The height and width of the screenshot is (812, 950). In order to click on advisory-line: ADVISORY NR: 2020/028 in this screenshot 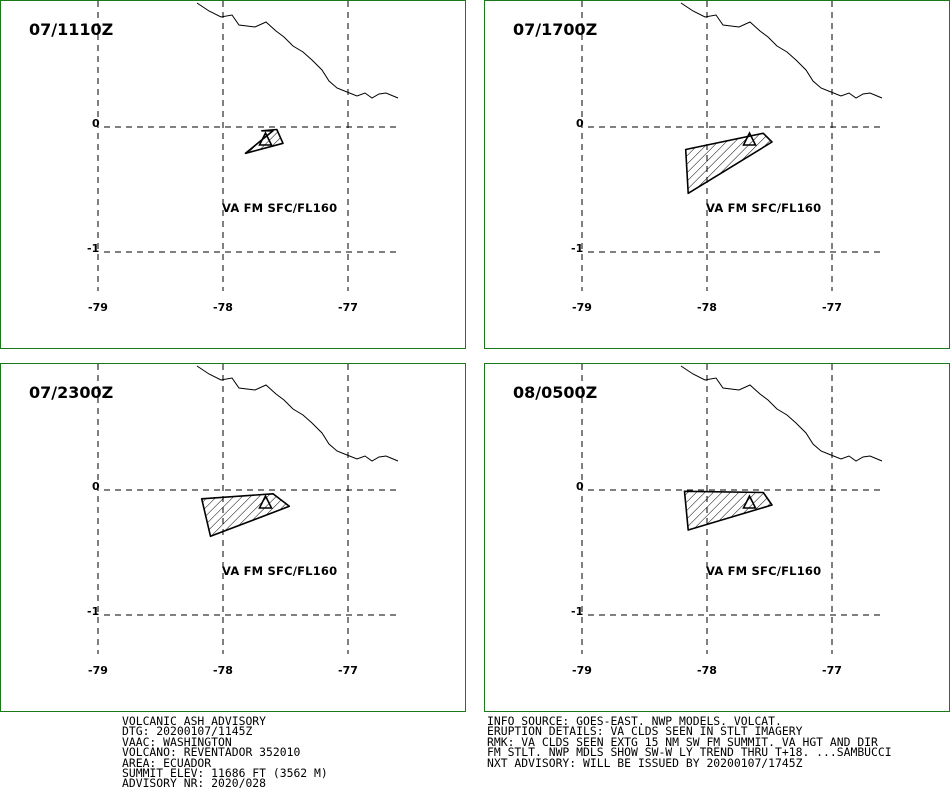, I will do `click(194, 783)`.